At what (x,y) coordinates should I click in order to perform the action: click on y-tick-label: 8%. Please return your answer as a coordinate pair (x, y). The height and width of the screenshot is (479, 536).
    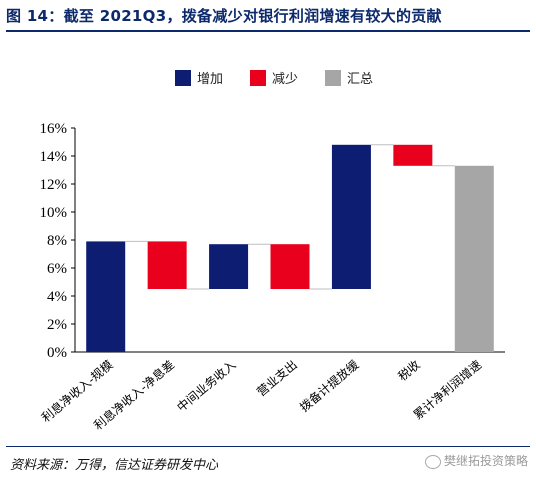
    Looking at the image, I should click on (57, 241).